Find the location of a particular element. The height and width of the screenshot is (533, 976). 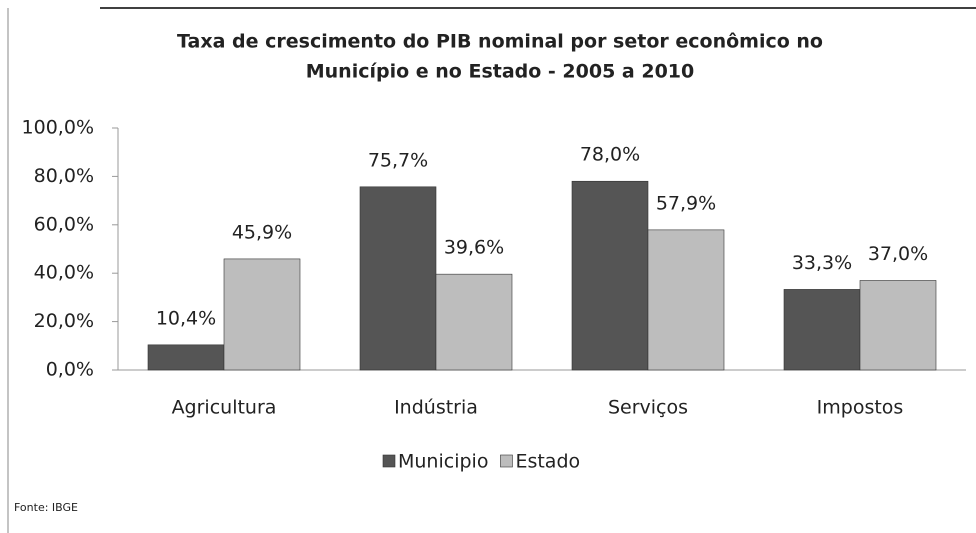

value-label: 78,0% is located at coordinates (610, 155).